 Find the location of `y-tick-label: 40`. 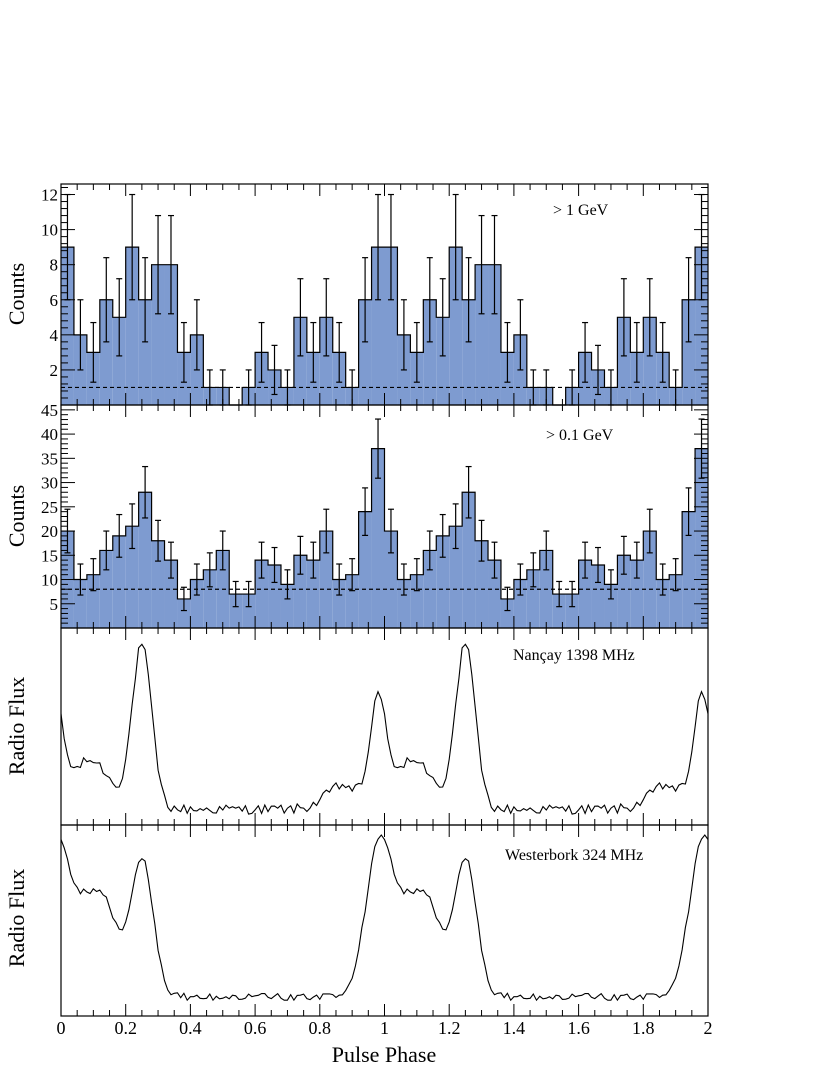

y-tick-label: 40 is located at coordinates (49, 434).